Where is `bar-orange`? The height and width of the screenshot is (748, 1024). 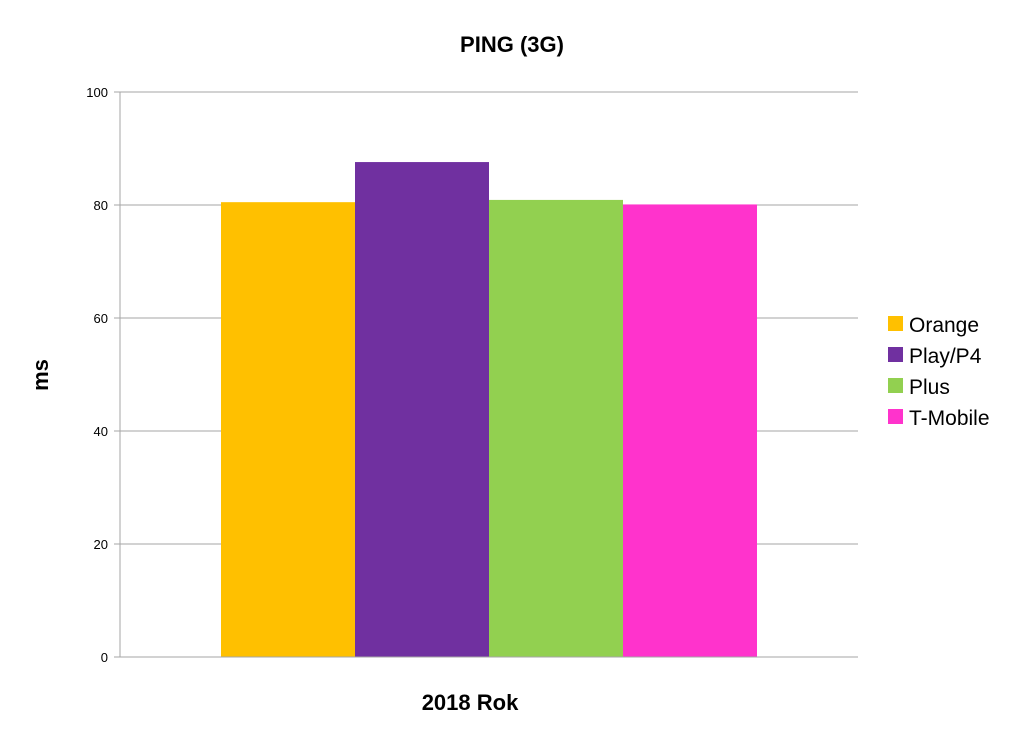
bar-orange is located at coordinates (288, 430).